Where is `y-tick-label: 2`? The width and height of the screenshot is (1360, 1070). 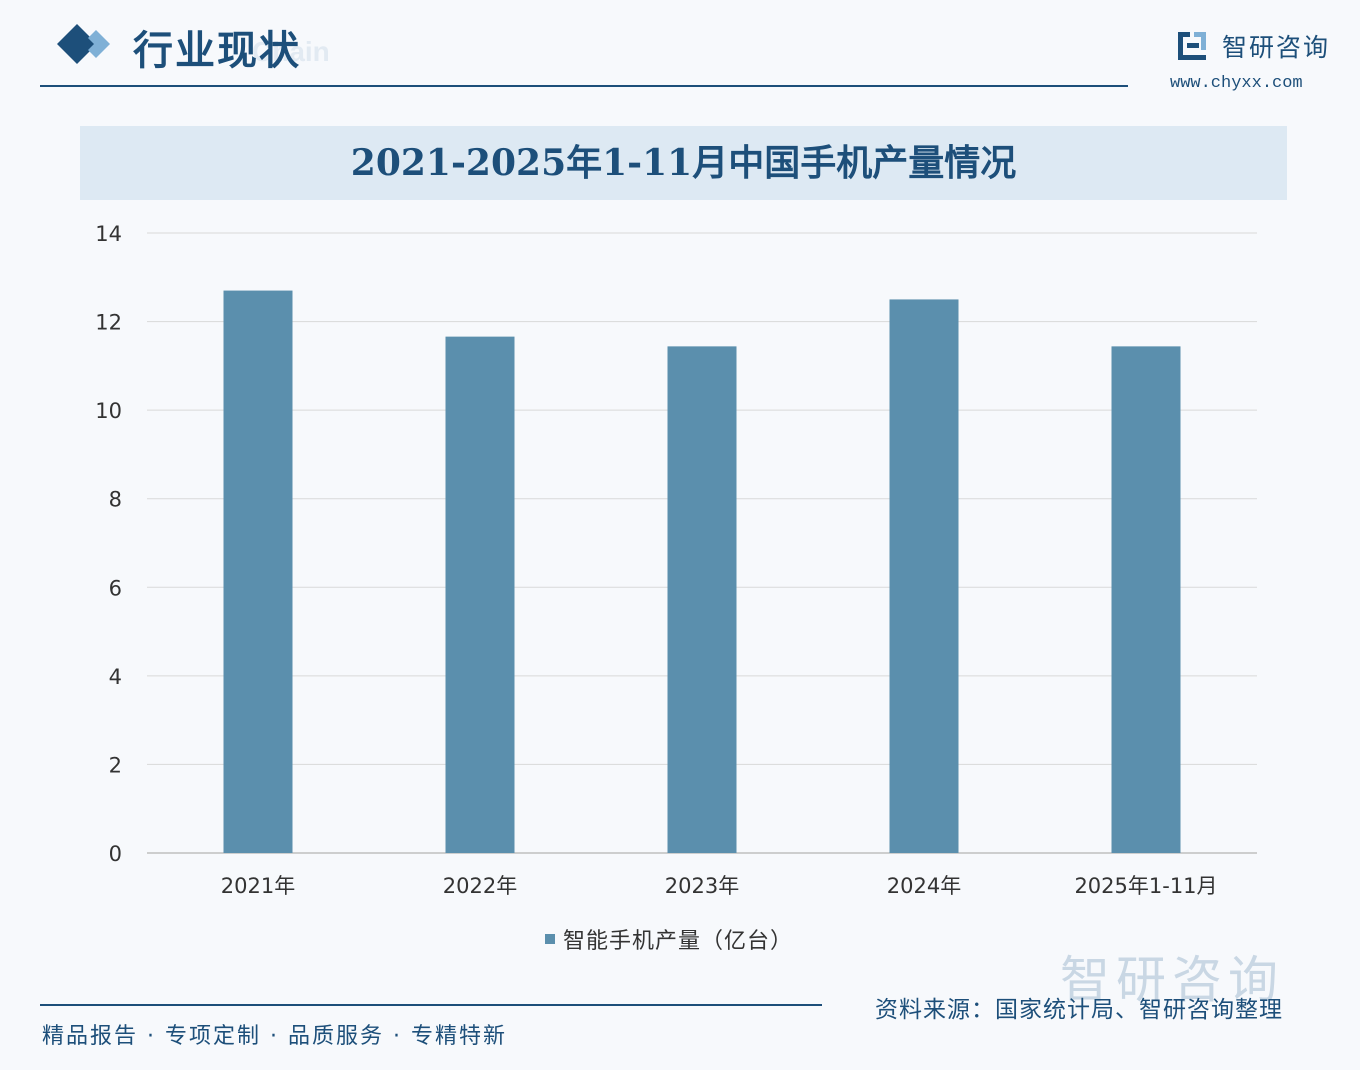
y-tick-label: 2 is located at coordinates (115, 765).